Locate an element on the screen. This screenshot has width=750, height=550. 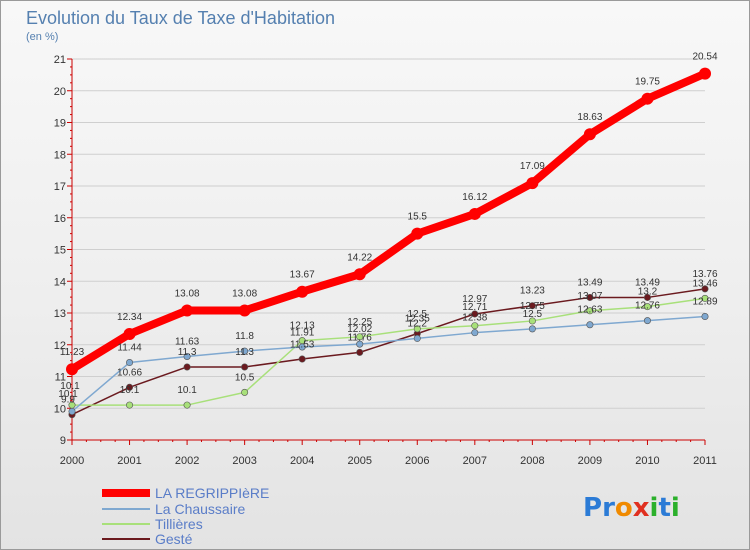
data-label: 12.2 is located at coordinates (418, 323).